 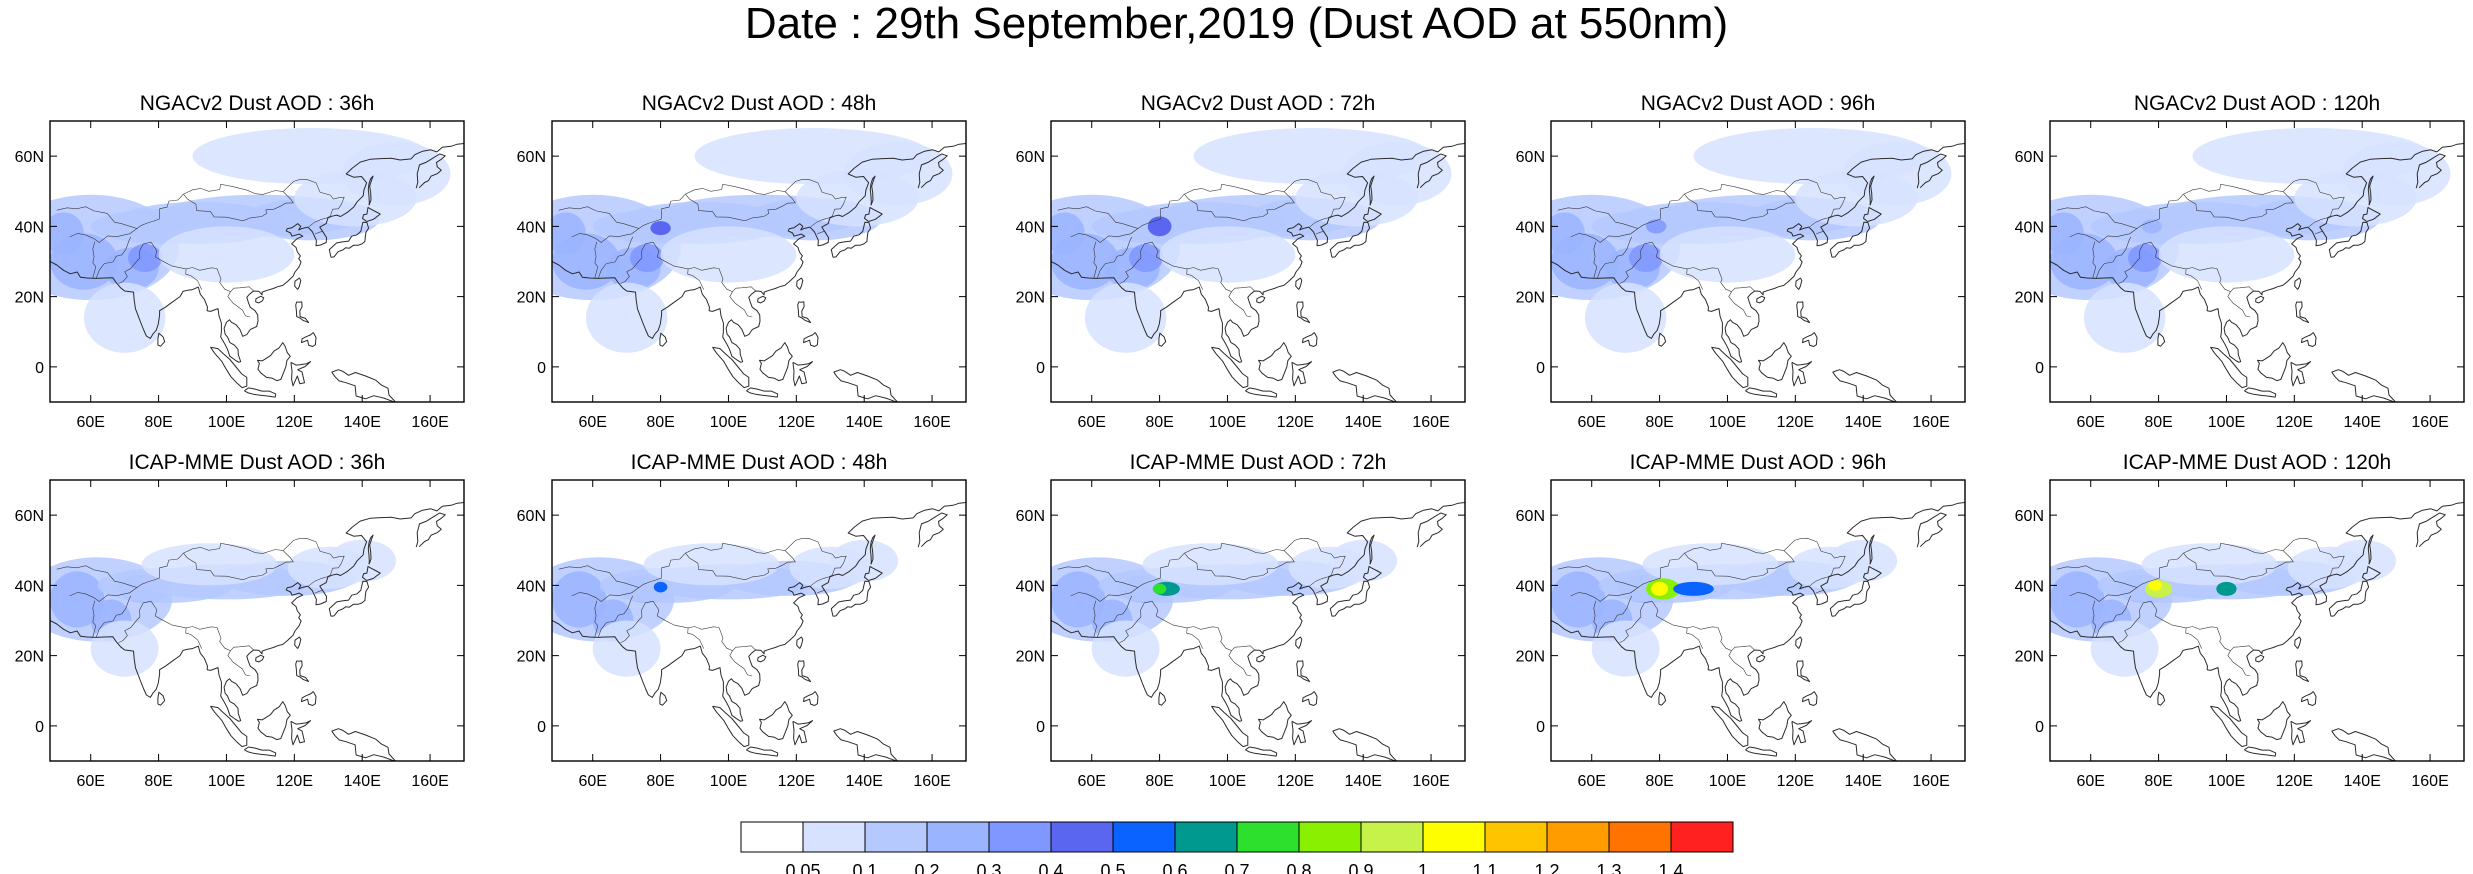 What do you see at coordinates (931, 422) in the screenshot?
I see `x-tick-label: 160E` at bounding box center [931, 422].